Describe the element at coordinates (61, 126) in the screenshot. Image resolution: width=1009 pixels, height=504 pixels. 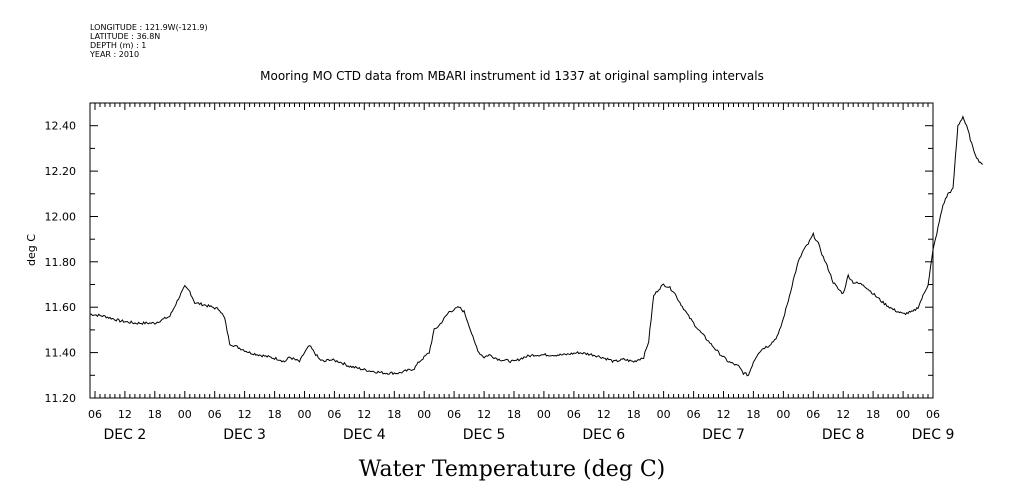
I see `y-tick-label: 12.40` at that location.